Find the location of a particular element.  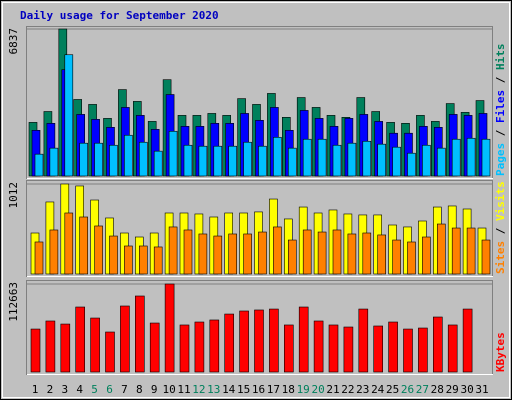

legend-entry: Hits is located at coordinates (500, 57).